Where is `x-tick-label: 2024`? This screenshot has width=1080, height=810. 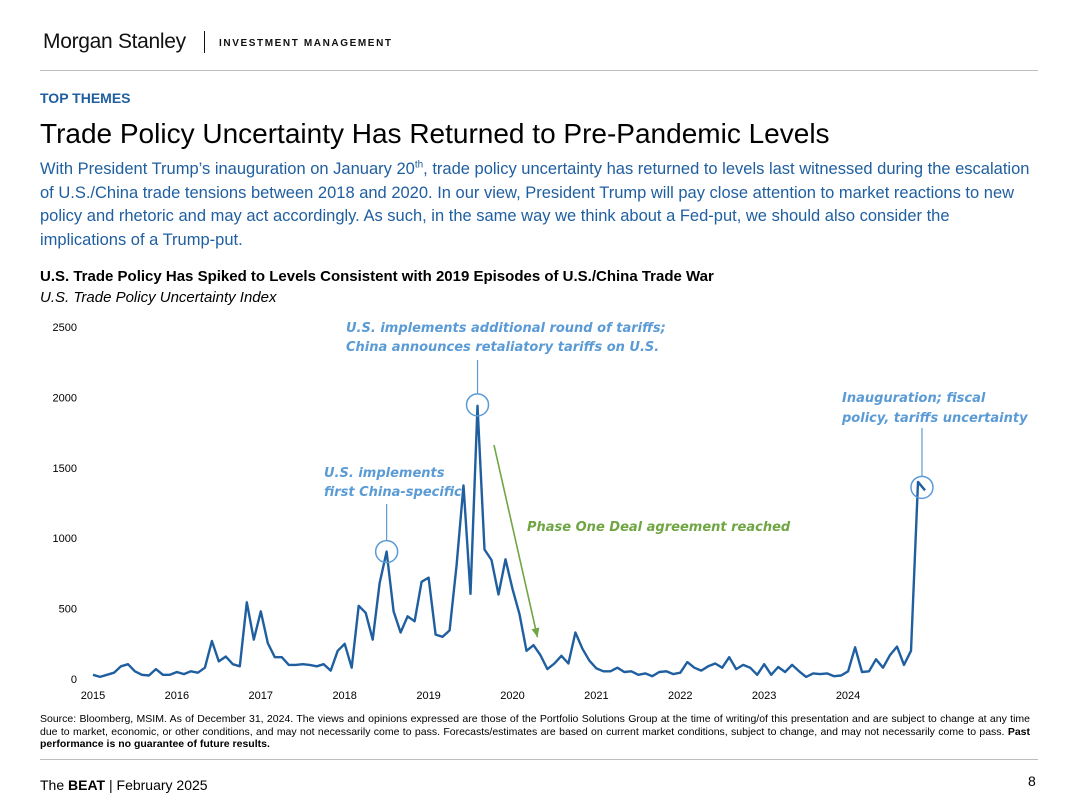 x-tick-label: 2024 is located at coordinates (848, 696).